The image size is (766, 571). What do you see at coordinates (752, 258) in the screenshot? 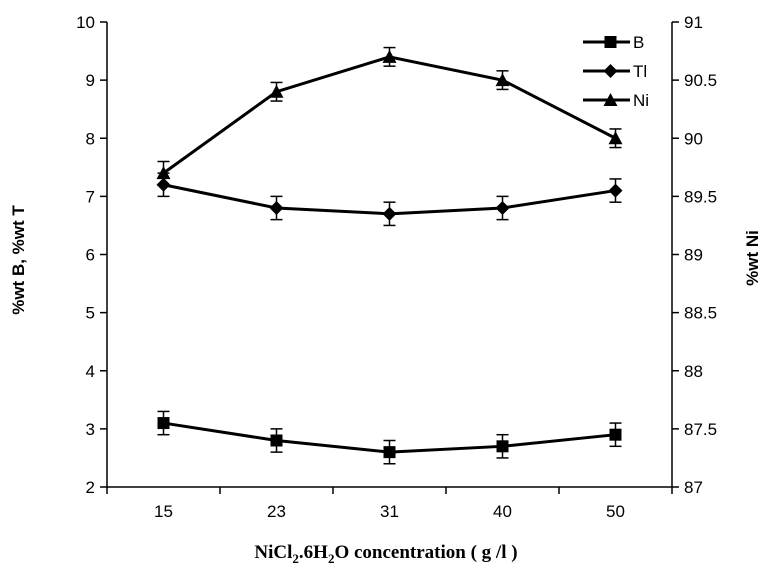
I see `right-axis-title: %wt Ni` at bounding box center [752, 258].